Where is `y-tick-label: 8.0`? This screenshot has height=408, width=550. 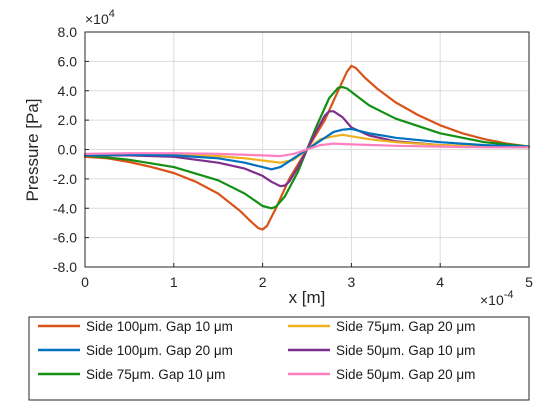 y-tick-label: 8.0 is located at coordinates (68, 32).